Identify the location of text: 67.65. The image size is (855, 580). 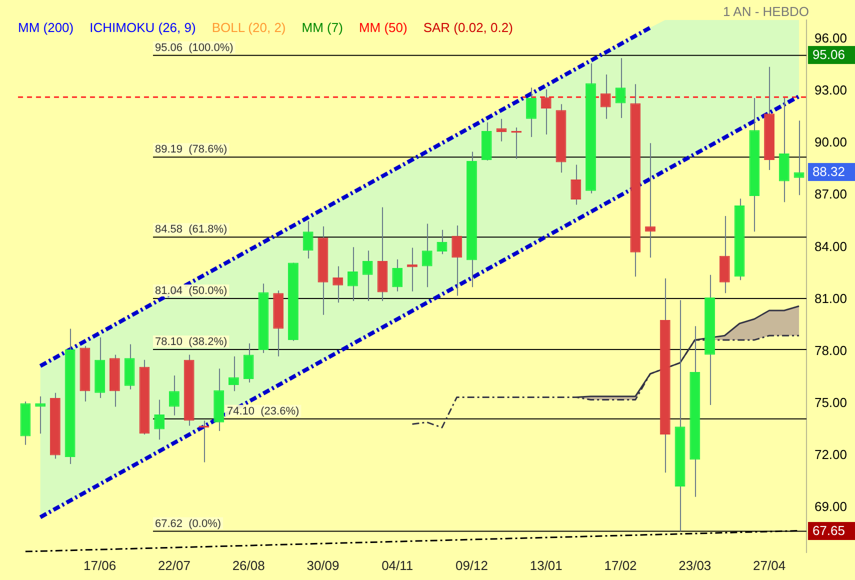
(831, 531).